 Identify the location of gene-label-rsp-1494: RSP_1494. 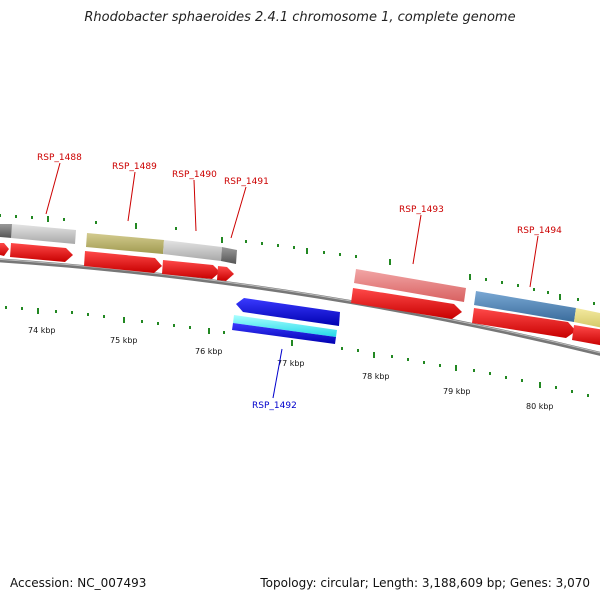
(539, 231).